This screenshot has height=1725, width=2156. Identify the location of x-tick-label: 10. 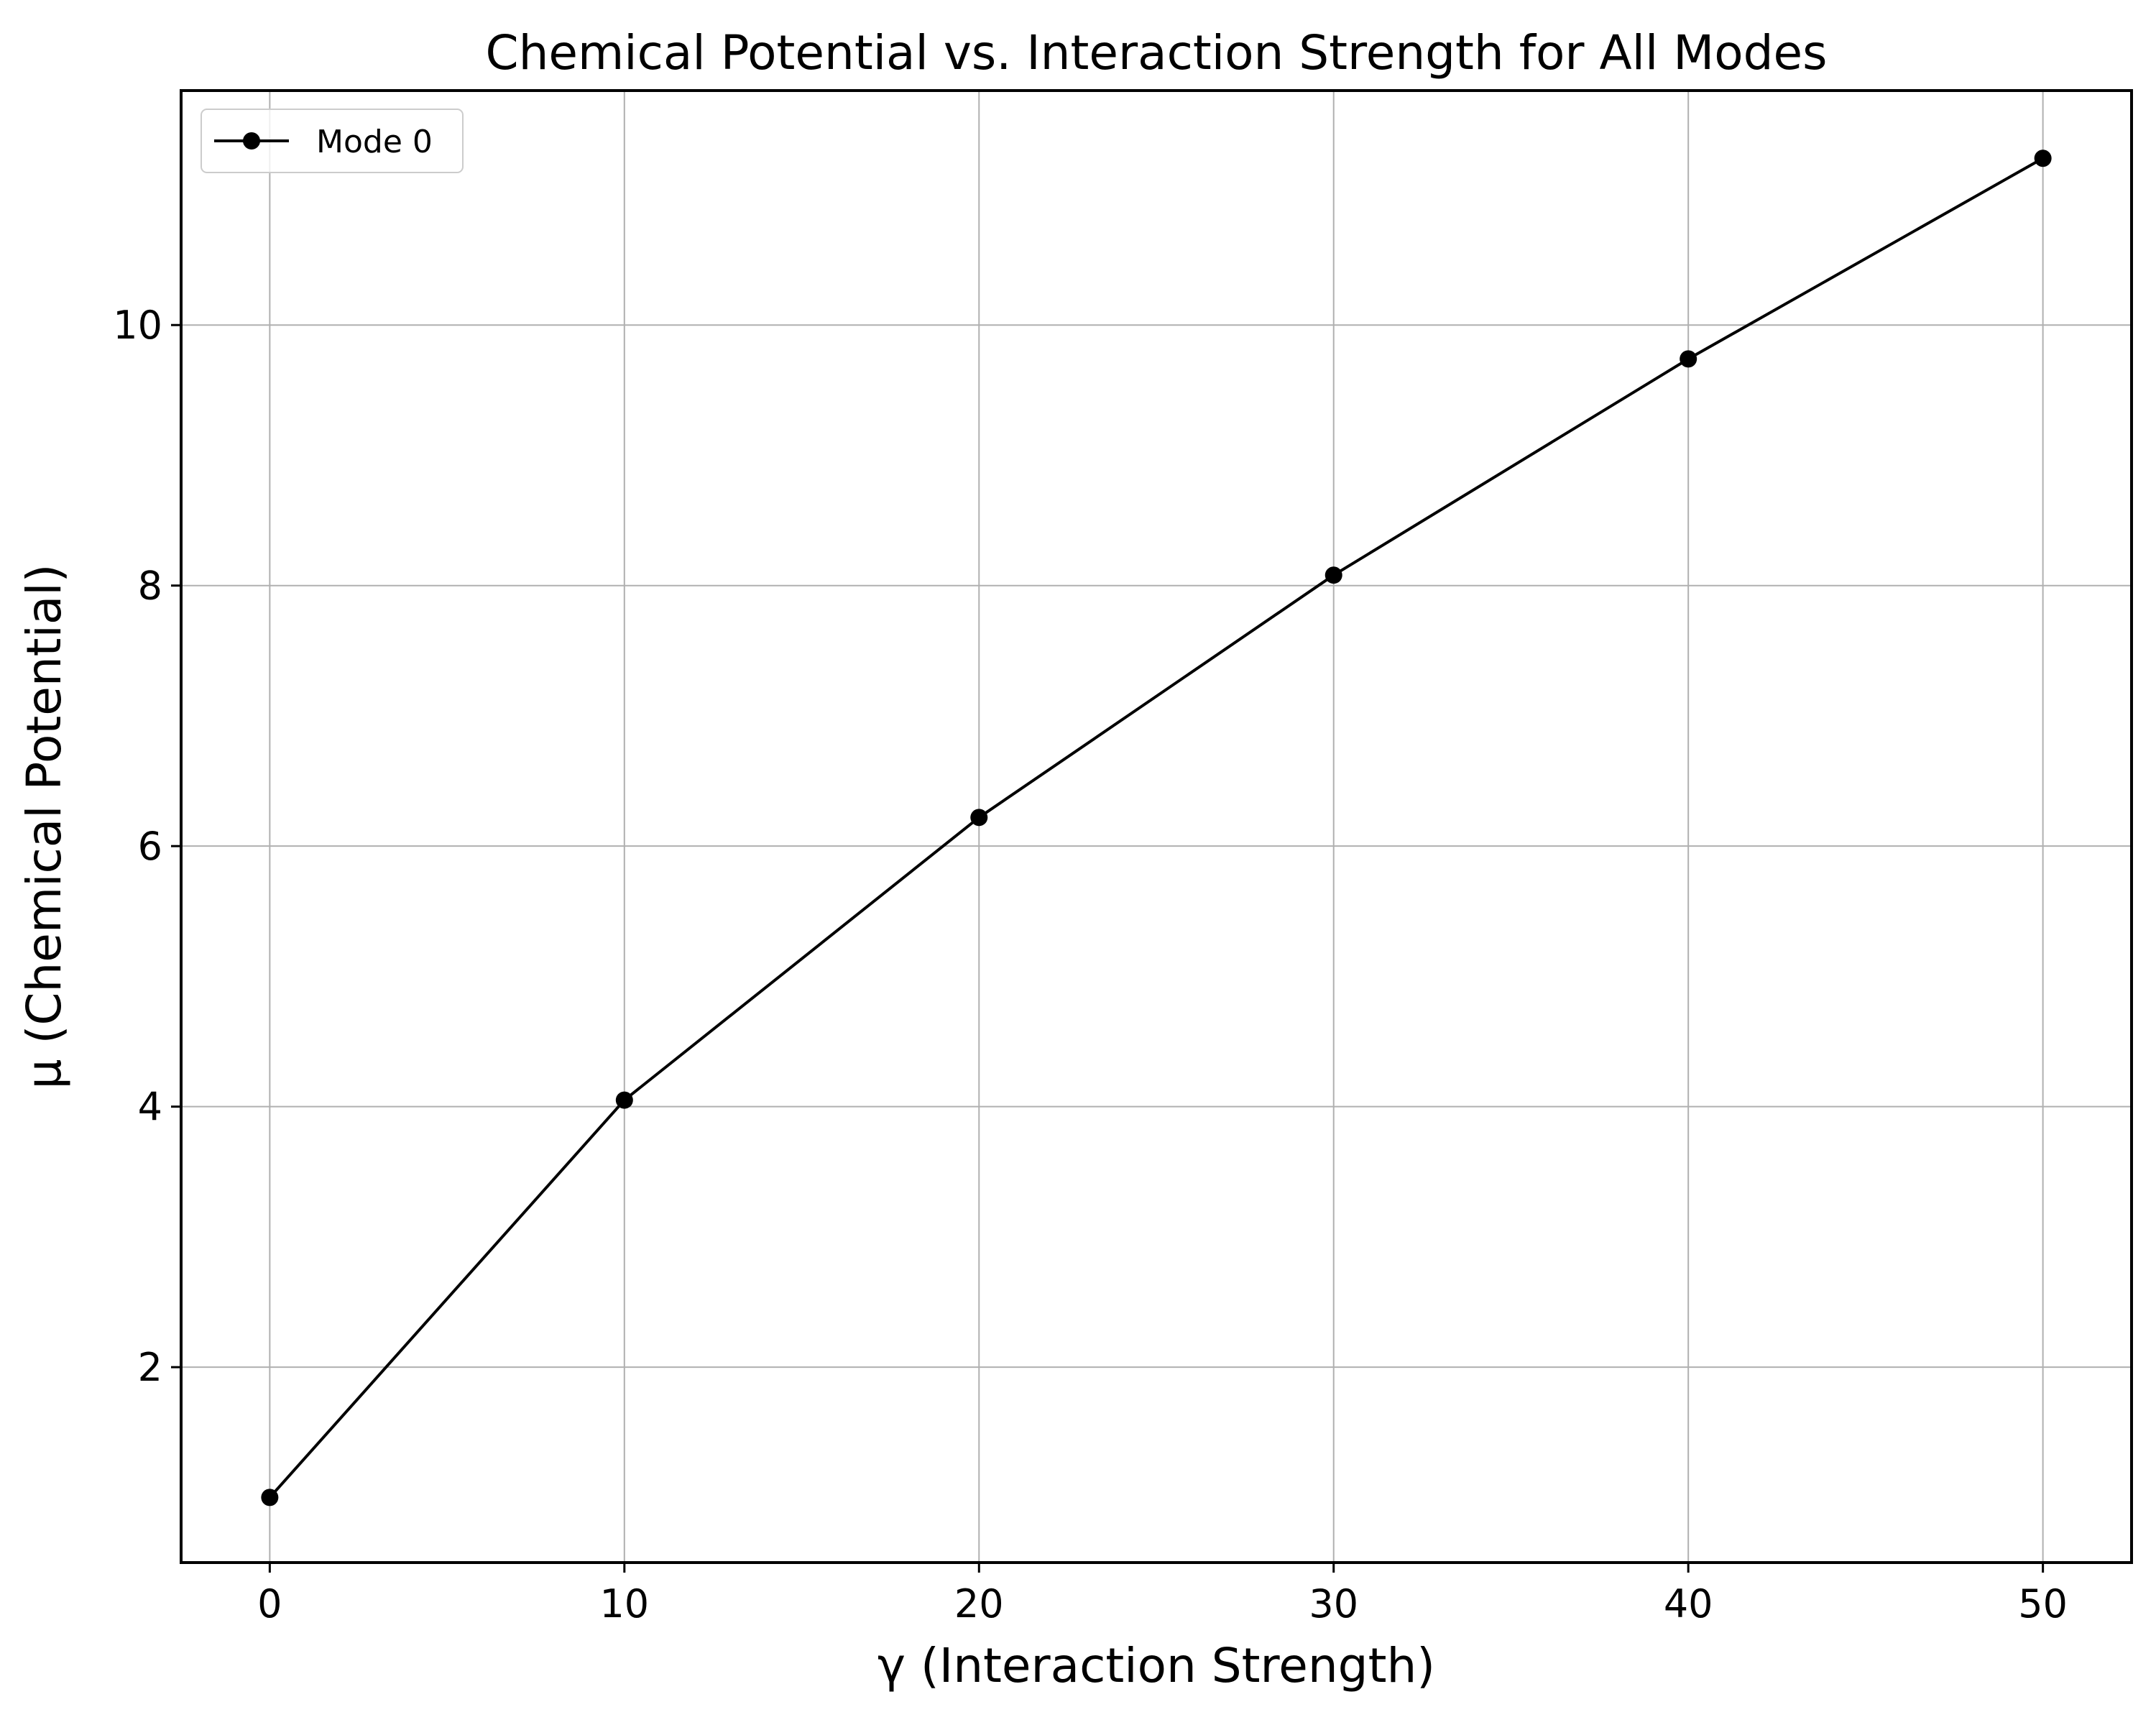
(624, 1604).